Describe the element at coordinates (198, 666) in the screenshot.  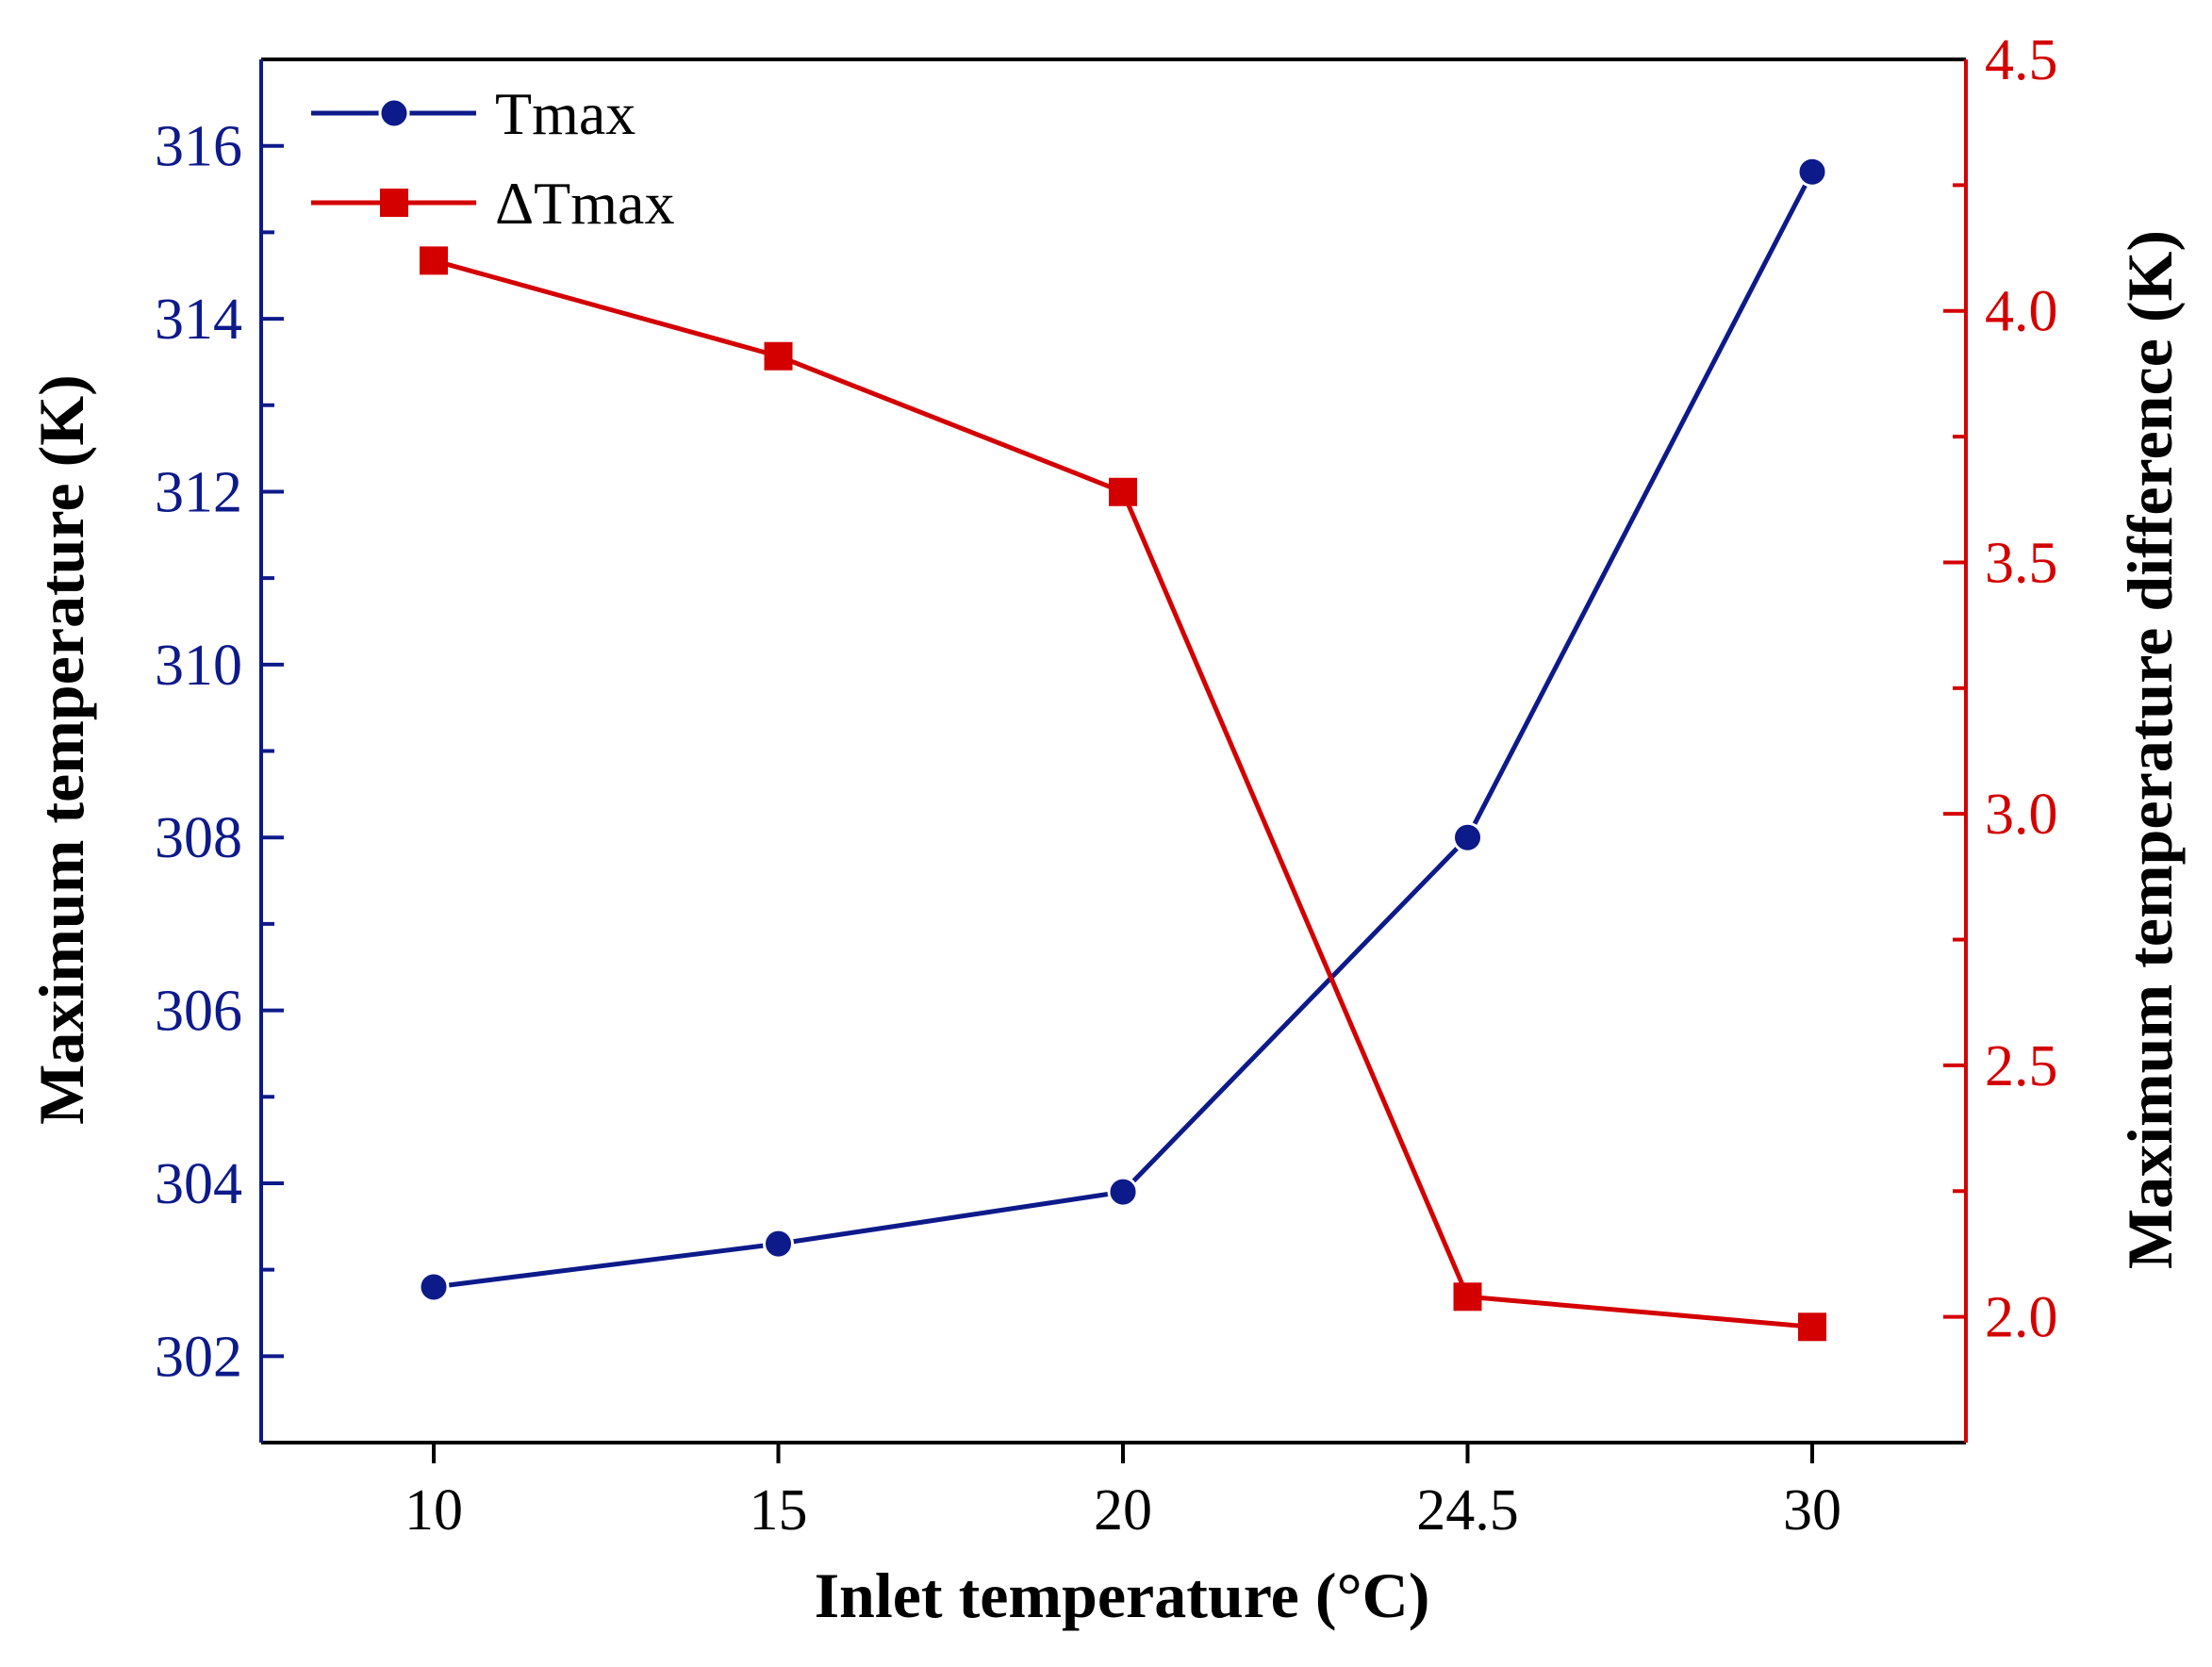
I see `y-left-tick-label: 310` at that location.